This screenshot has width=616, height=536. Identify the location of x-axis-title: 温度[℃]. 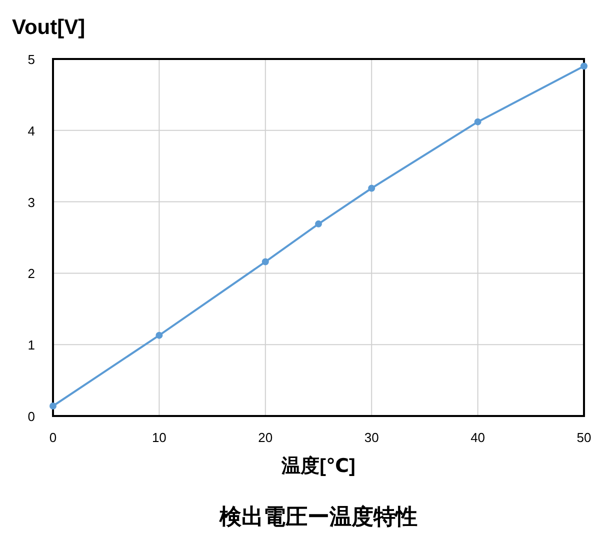
(318, 466).